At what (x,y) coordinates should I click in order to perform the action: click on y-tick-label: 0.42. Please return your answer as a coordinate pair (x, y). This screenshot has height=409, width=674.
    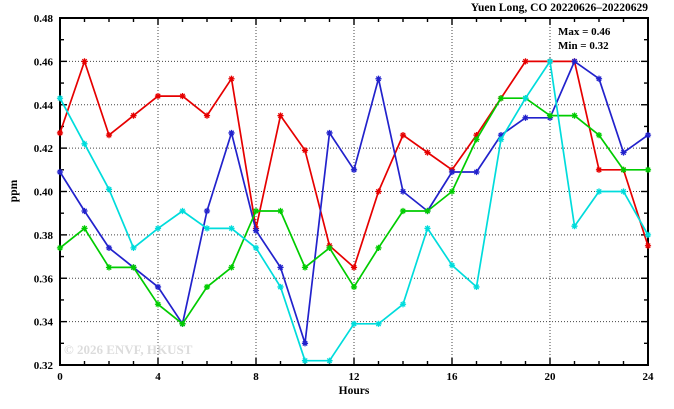
    Looking at the image, I should click on (44, 149).